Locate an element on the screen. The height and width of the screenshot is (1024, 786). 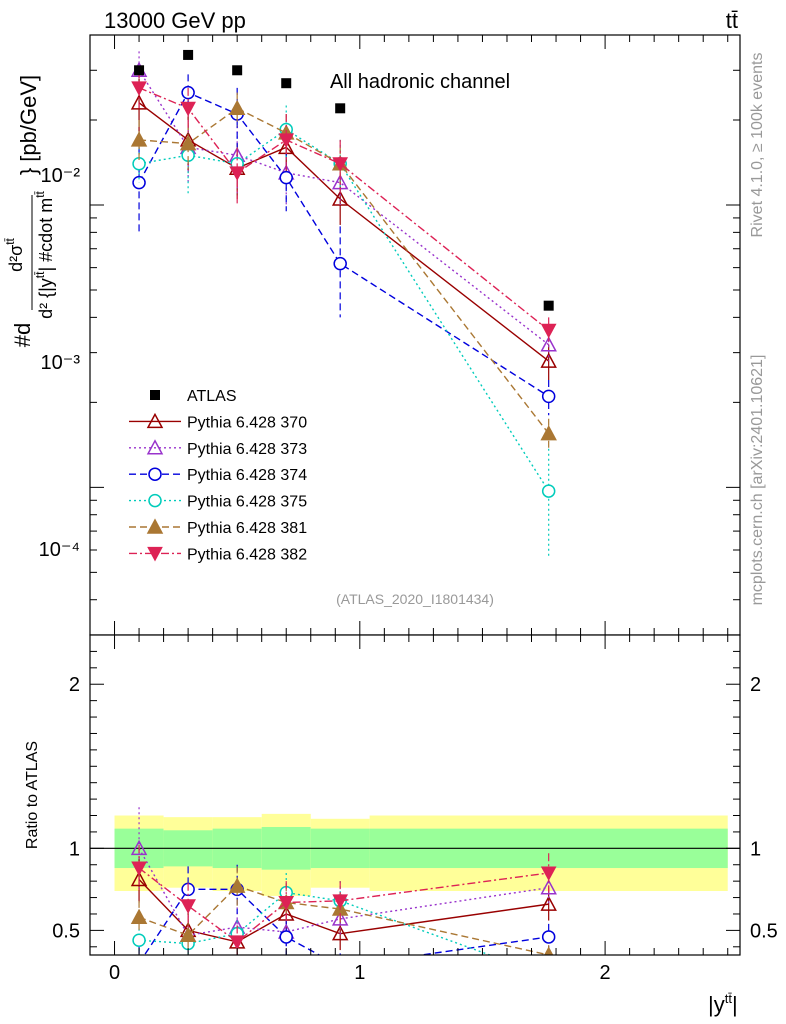
legend-entry-pythia-6.428-373: Pythia 6.428 373 is located at coordinates (218, 448).